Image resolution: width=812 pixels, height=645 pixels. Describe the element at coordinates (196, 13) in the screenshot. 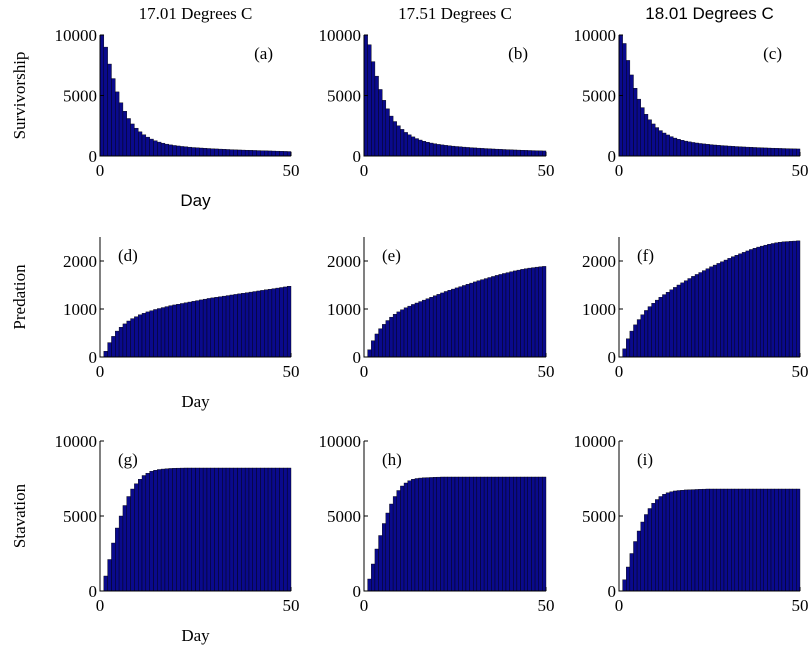

I see `chart-title: 17.01 Degrees C` at that location.